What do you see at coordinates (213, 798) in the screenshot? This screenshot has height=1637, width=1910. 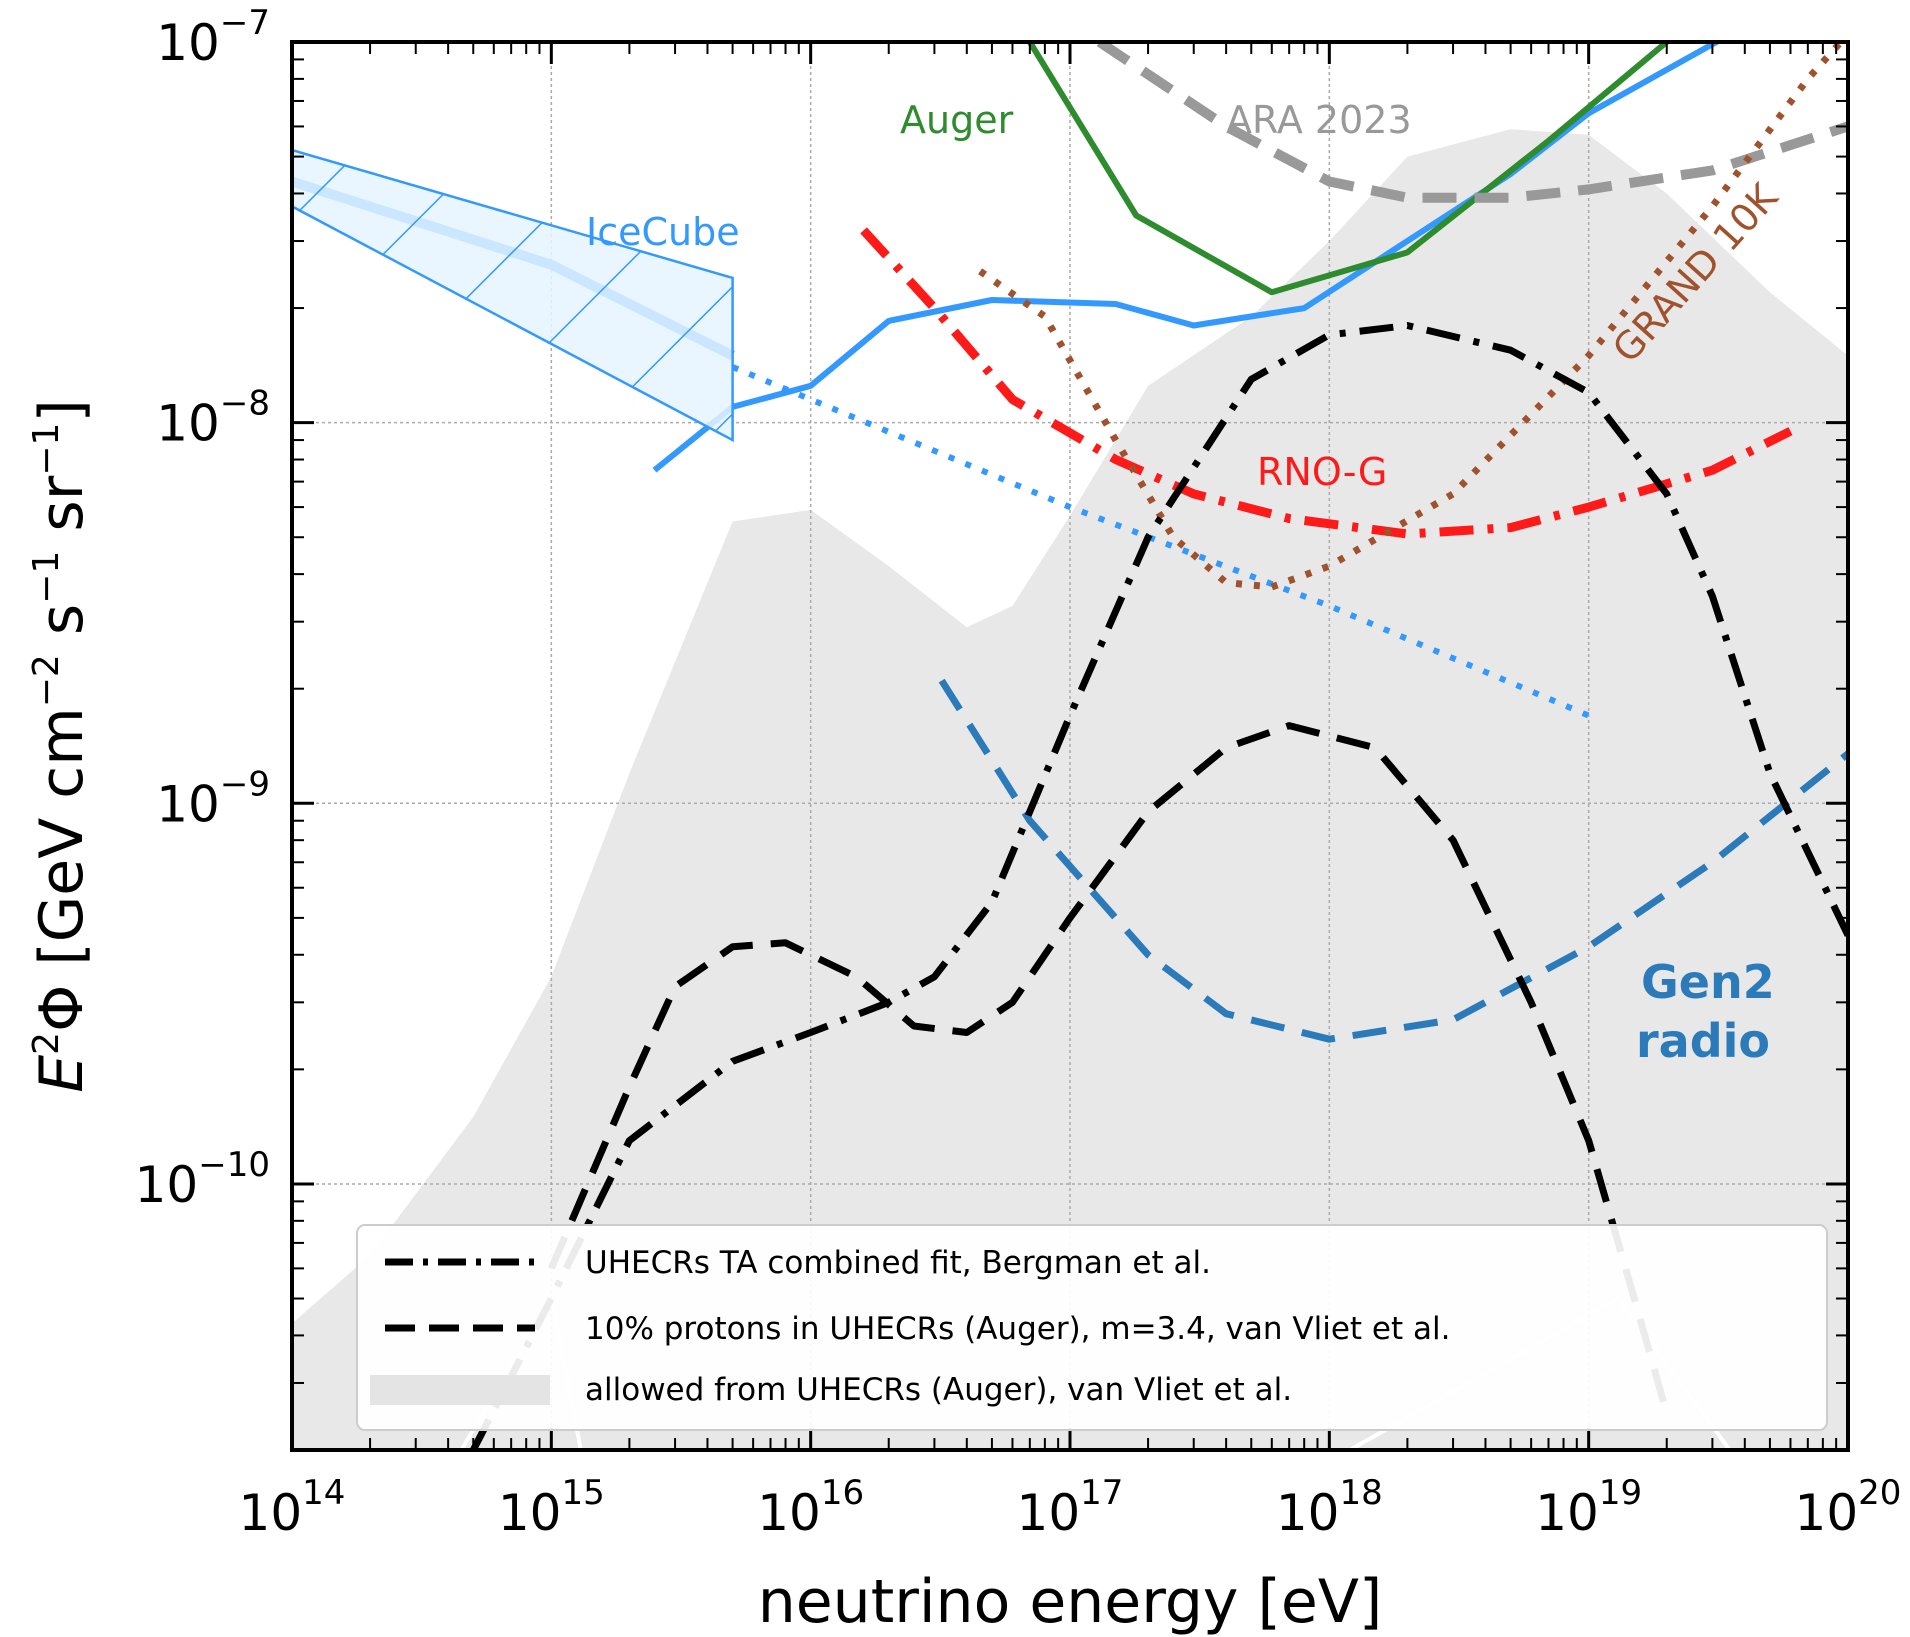 I see `y-tick-label: 10⁻⁹` at bounding box center [213, 798].